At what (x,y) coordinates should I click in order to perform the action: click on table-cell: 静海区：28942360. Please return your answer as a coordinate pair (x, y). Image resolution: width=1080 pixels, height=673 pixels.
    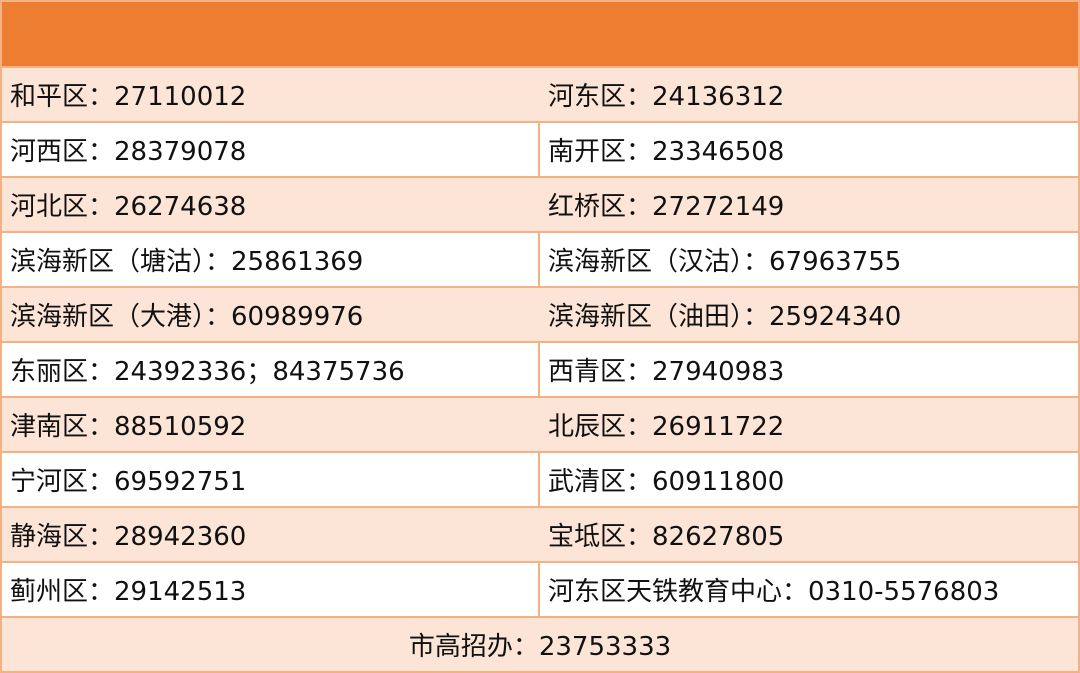
    Looking at the image, I should click on (271, 534).